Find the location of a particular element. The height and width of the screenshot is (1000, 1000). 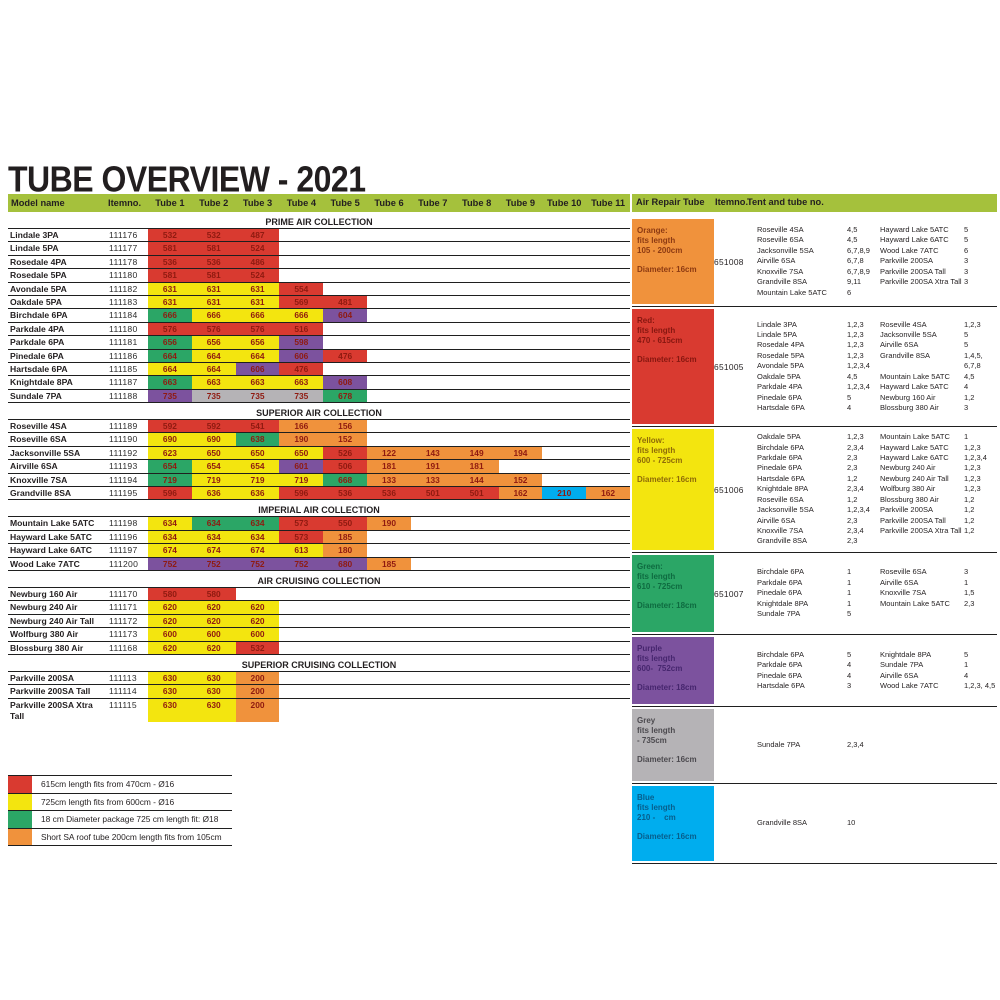

tube-numbers: 2,3,4 is located at coordinates (855, 744).